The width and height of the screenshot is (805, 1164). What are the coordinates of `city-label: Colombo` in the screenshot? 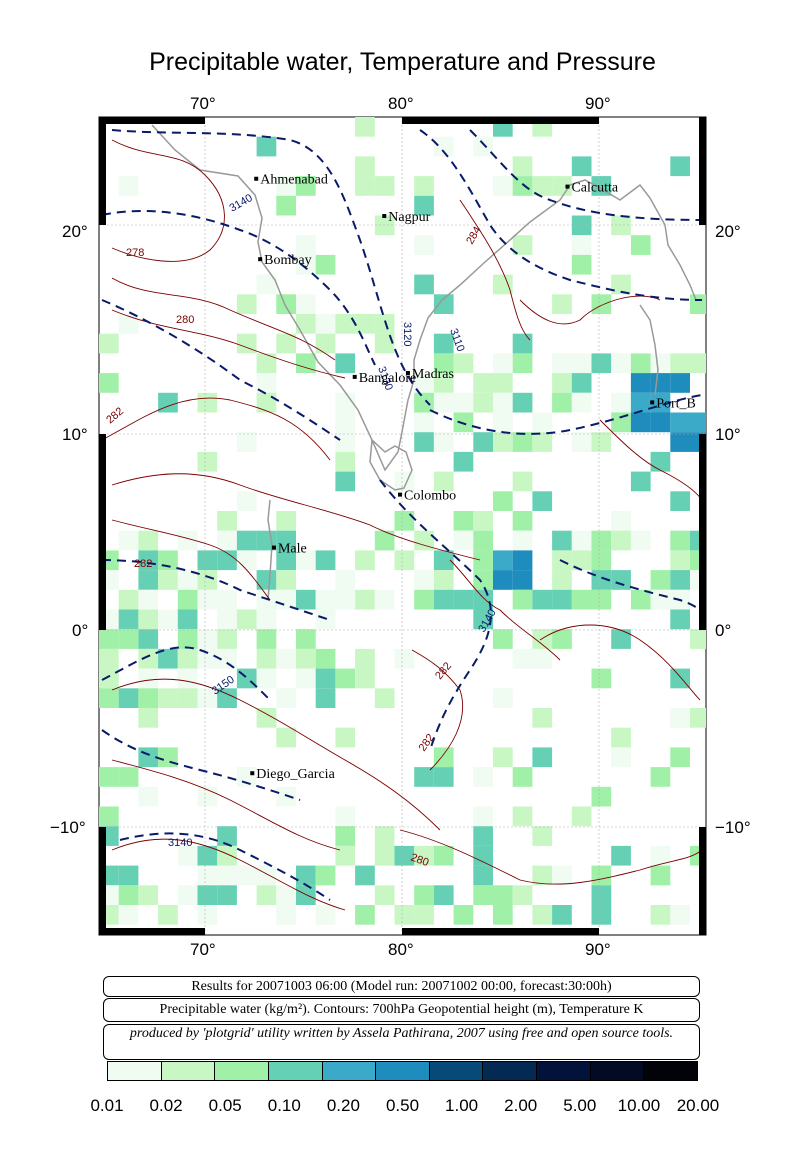 It's located at (430, 496).